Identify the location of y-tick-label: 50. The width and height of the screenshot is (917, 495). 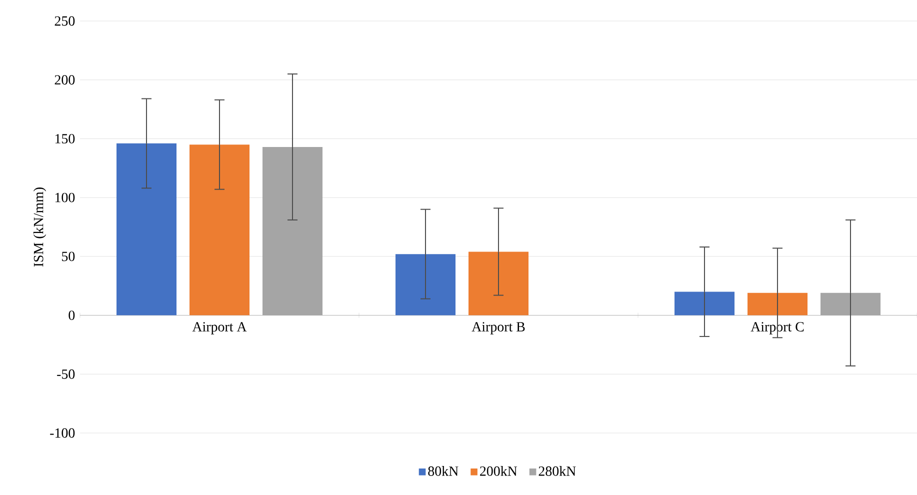
(68, 257).